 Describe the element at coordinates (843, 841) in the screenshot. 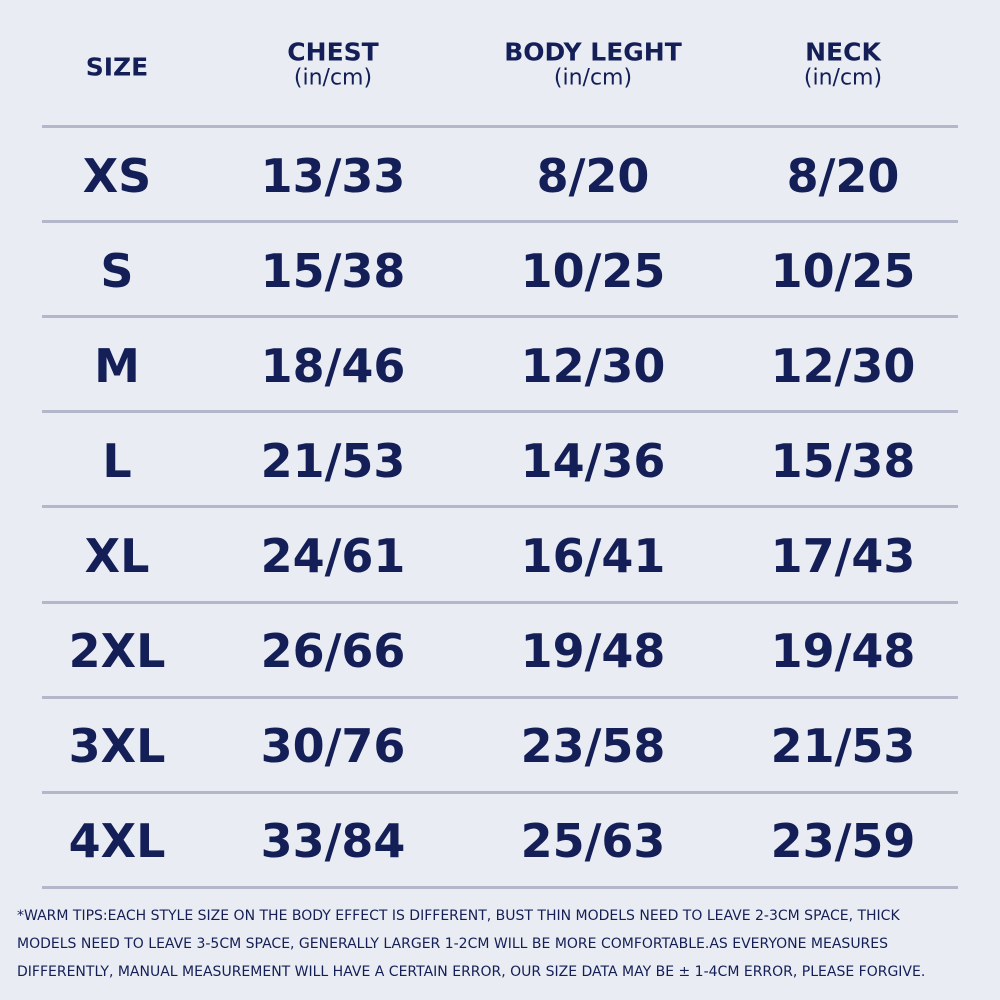

I see `measurement: 23/59` at that location.